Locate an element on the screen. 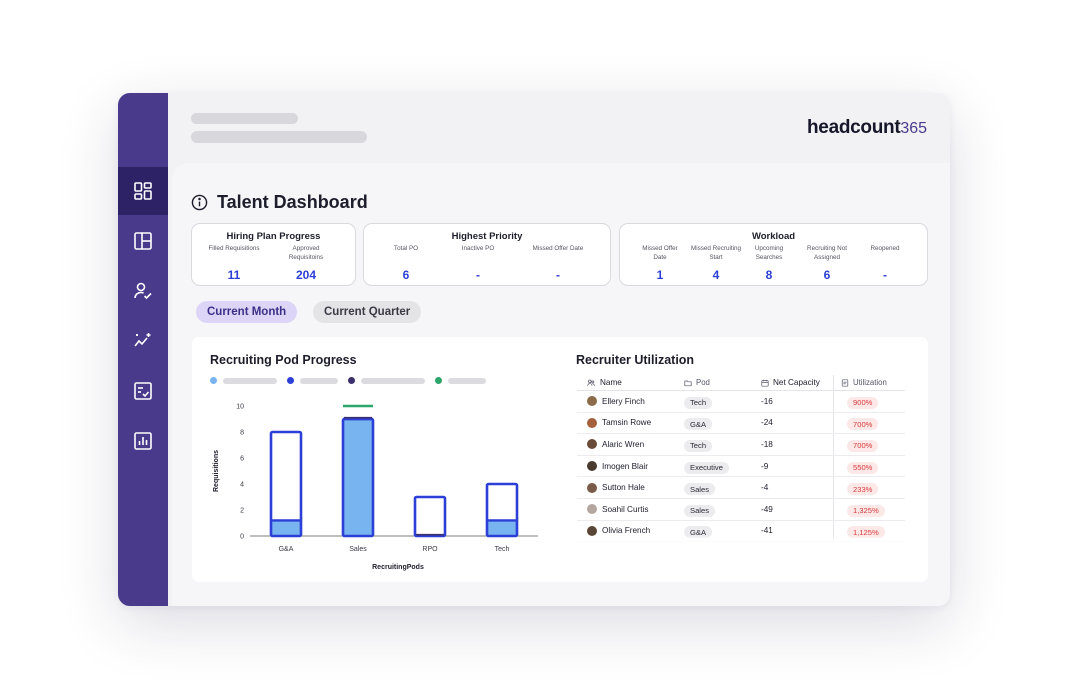 Image resolution: width=1070 pixels, height=700 pixels. cell-utilization: 550% is located at coordinates (869, 466).